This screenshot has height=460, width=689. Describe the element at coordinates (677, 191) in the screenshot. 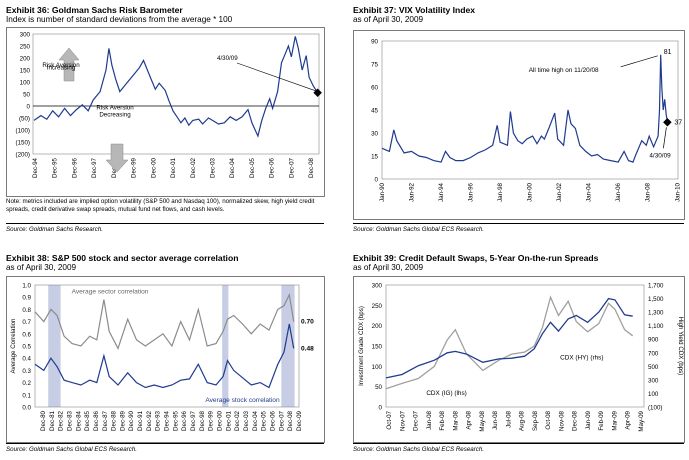

I see `x-tick-label: Jan-10` at that location.